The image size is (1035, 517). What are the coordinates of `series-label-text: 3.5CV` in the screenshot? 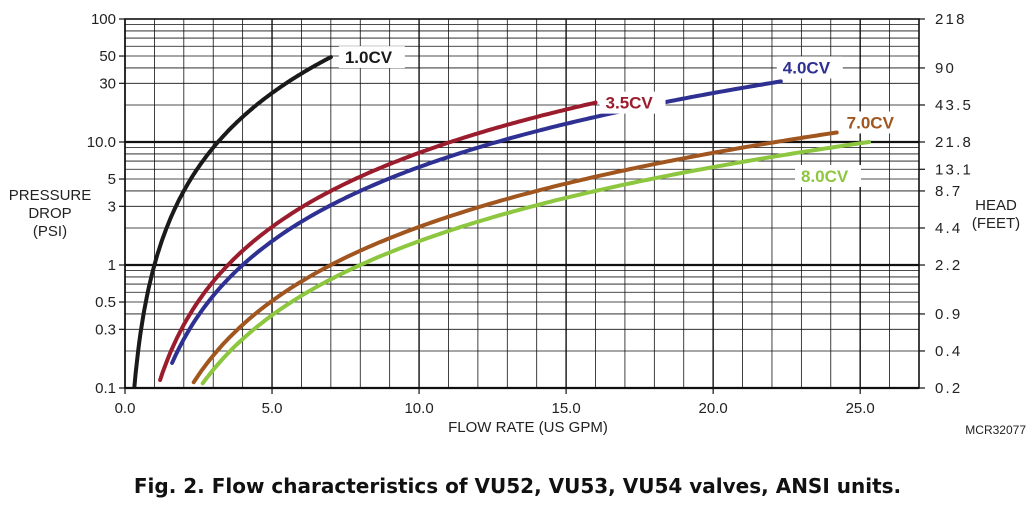 It's located at (630, 103).